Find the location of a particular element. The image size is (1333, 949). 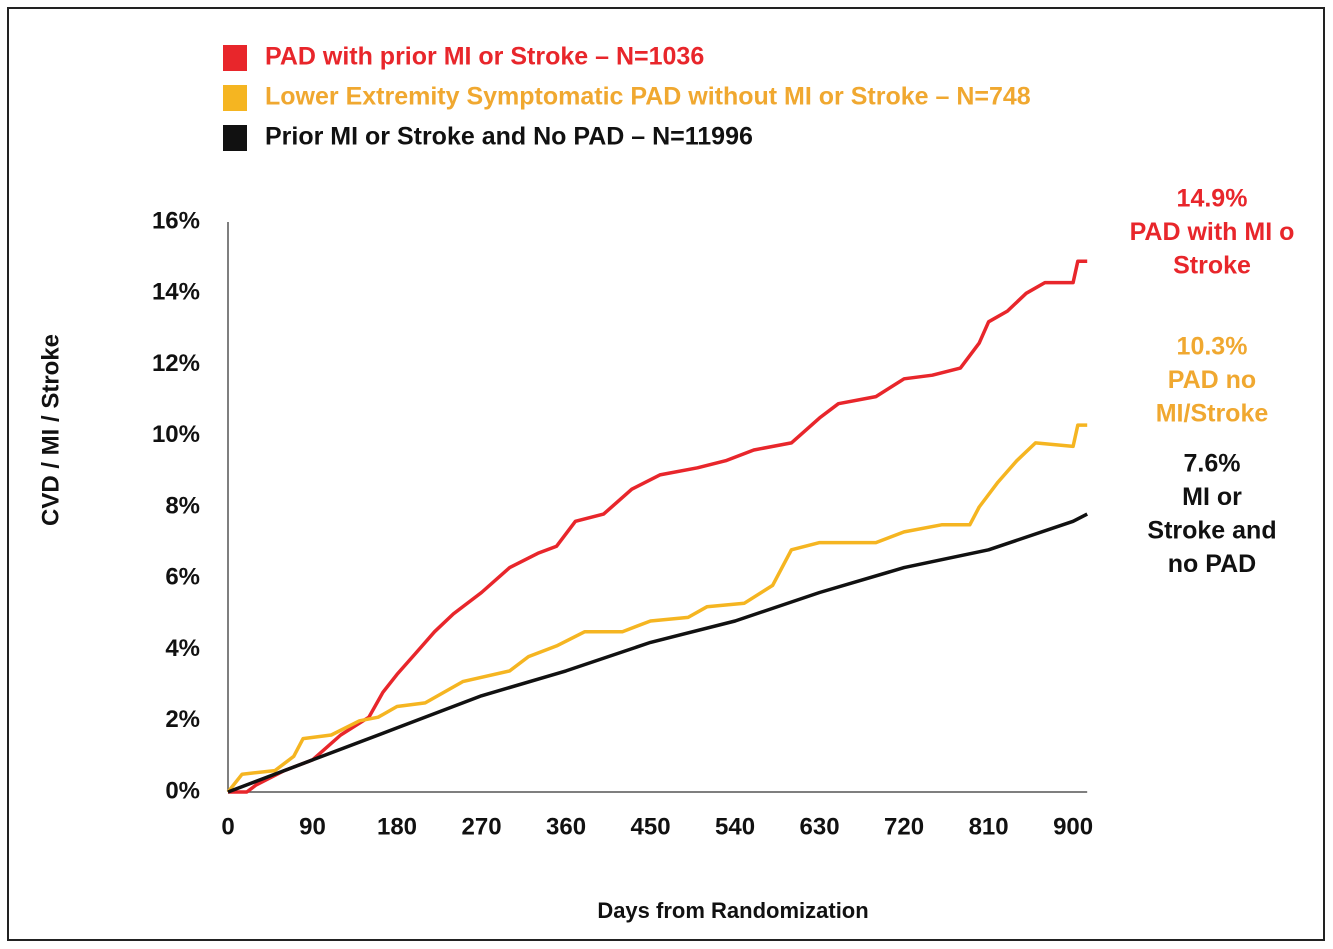

x-axis-label: Days from Randomization is located at coordinates (732, 910).